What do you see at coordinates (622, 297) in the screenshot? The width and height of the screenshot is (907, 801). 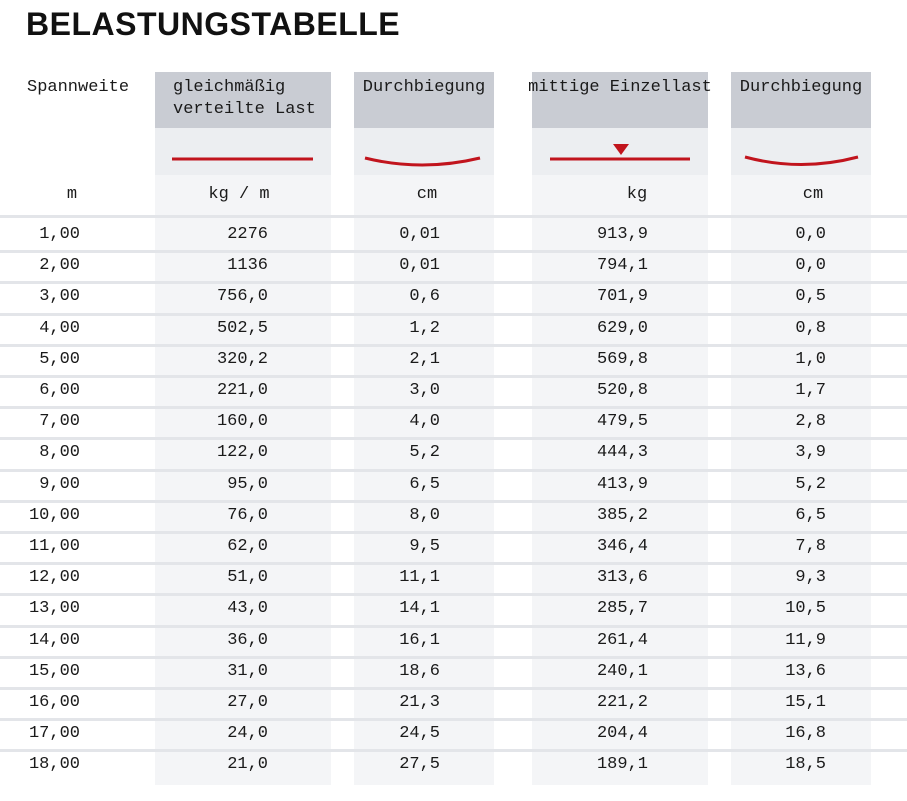 I see `table-cell: 701,9` at bounding box center [622, 297].